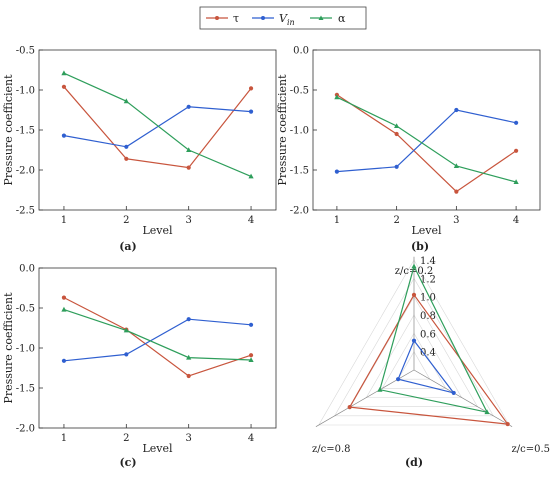 The image size is (550, 478). What do you see at coordinates (128, 246) in the screenshot?
I see `panel-label: (a)` at bounding box center [128, 246].